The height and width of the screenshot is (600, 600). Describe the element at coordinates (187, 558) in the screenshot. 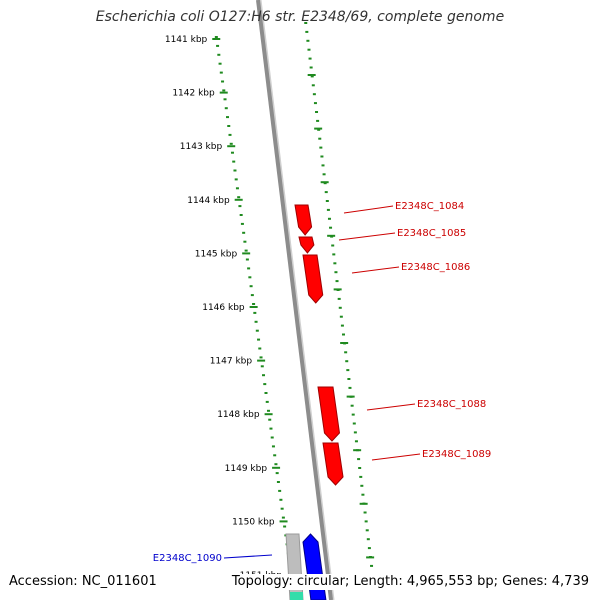

I see `gene-label: E2348C_1090` at that location.